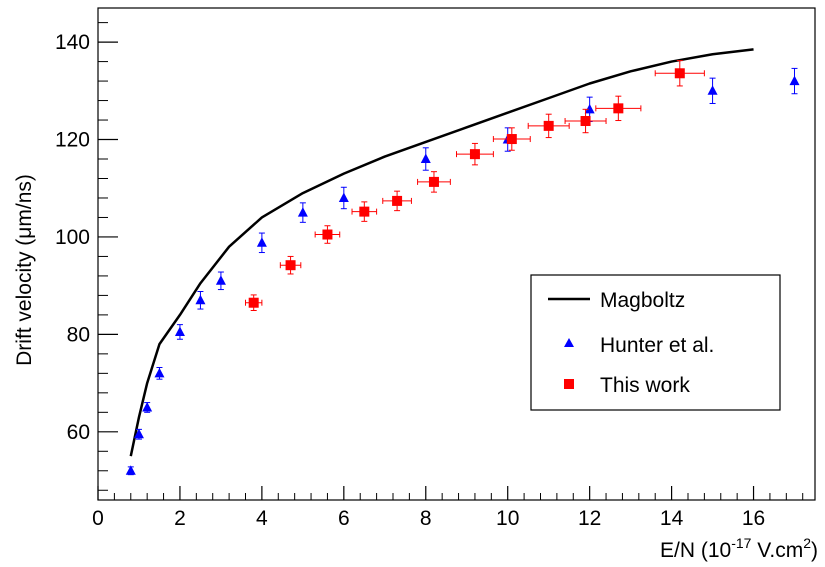 The width and height of the screenshot is (825, 567). Describe the element at coordinates (72, 237) in the screenshot. I see `y-tick-label: 100` at that location.